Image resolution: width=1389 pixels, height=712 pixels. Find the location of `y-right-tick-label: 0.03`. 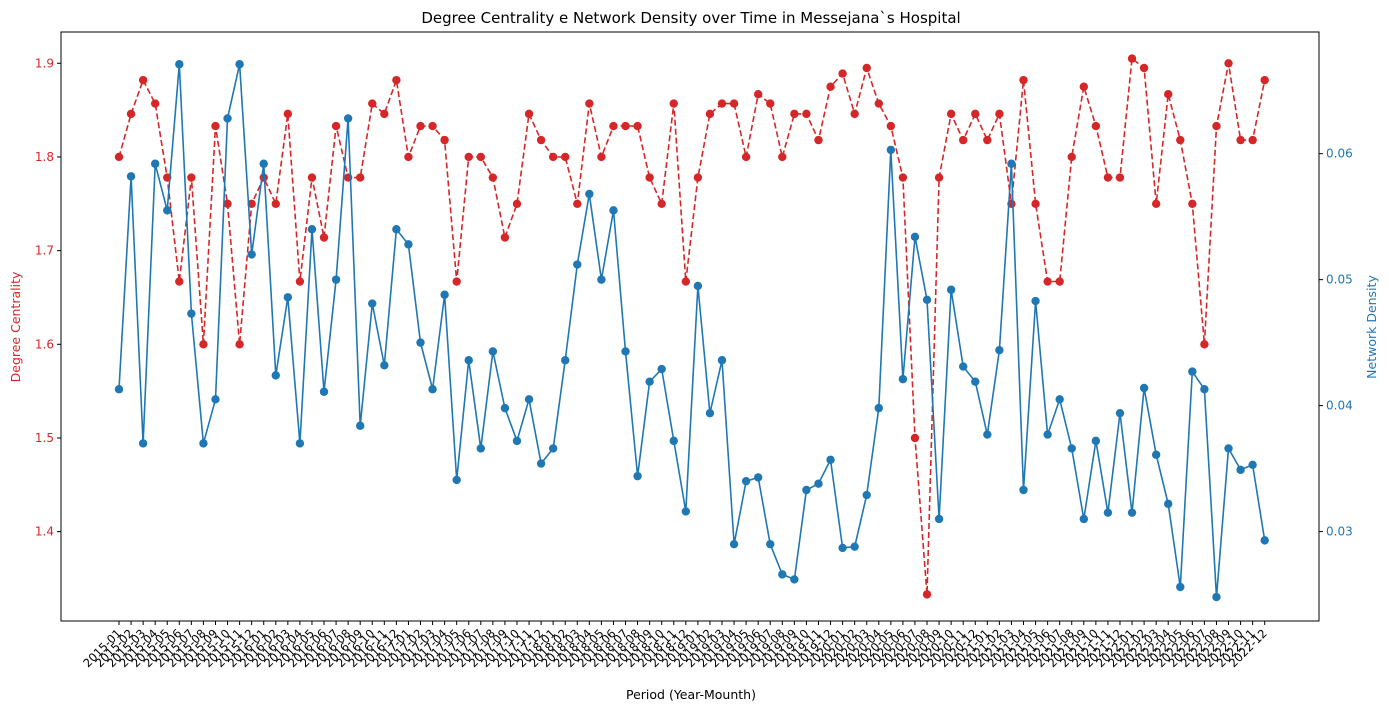

y-right-tick-label: 0.03 is located at coordinates (1339, 532).